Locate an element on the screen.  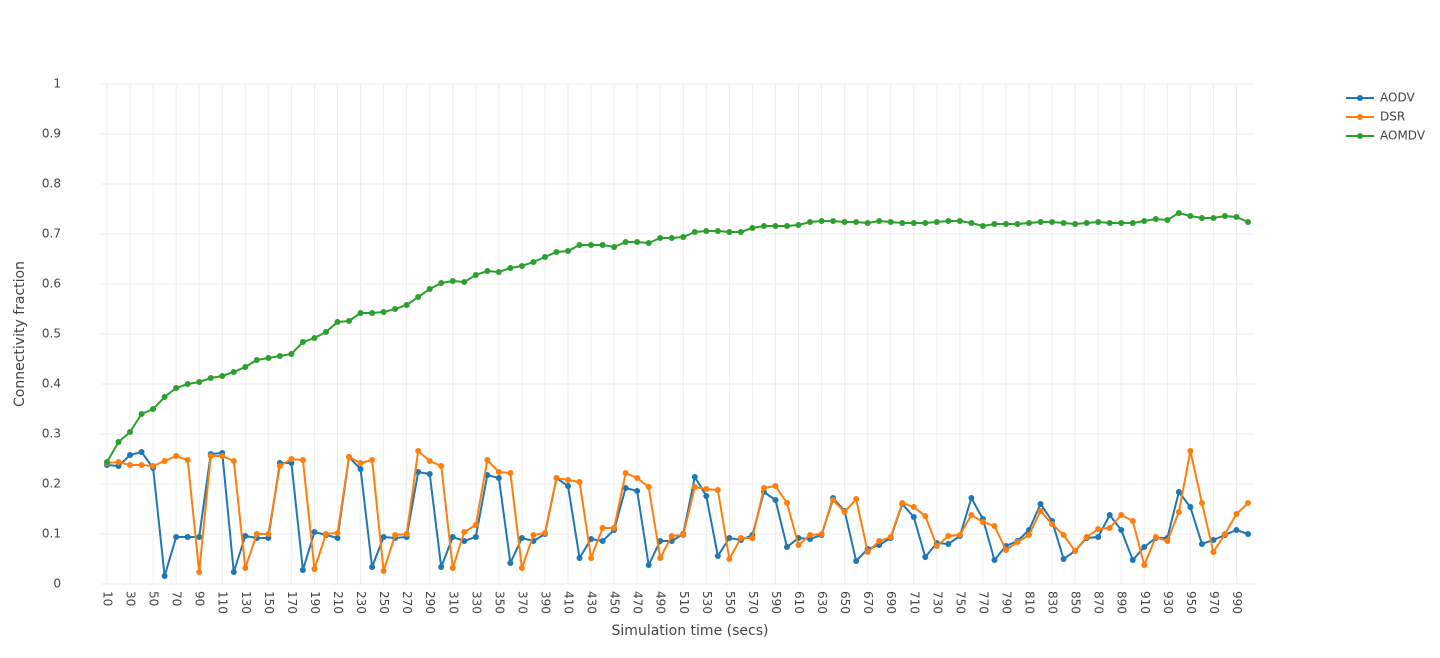
x-tick-label: 10 is located at coordinates (107, 598).